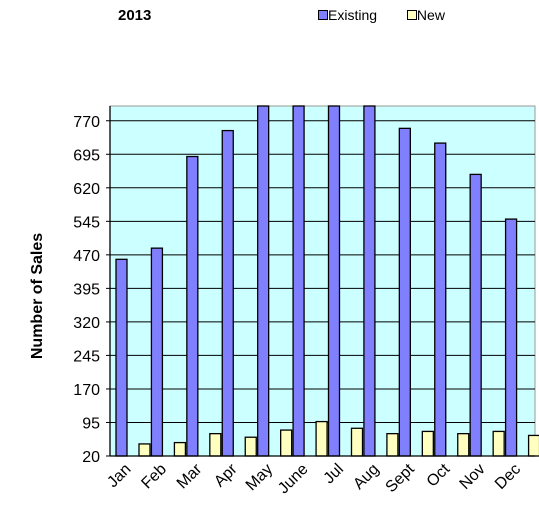 Image resolution: width=539 pixels, height=512 pixels. I want to click on x-tick-label: Apr, so click(226, 475).